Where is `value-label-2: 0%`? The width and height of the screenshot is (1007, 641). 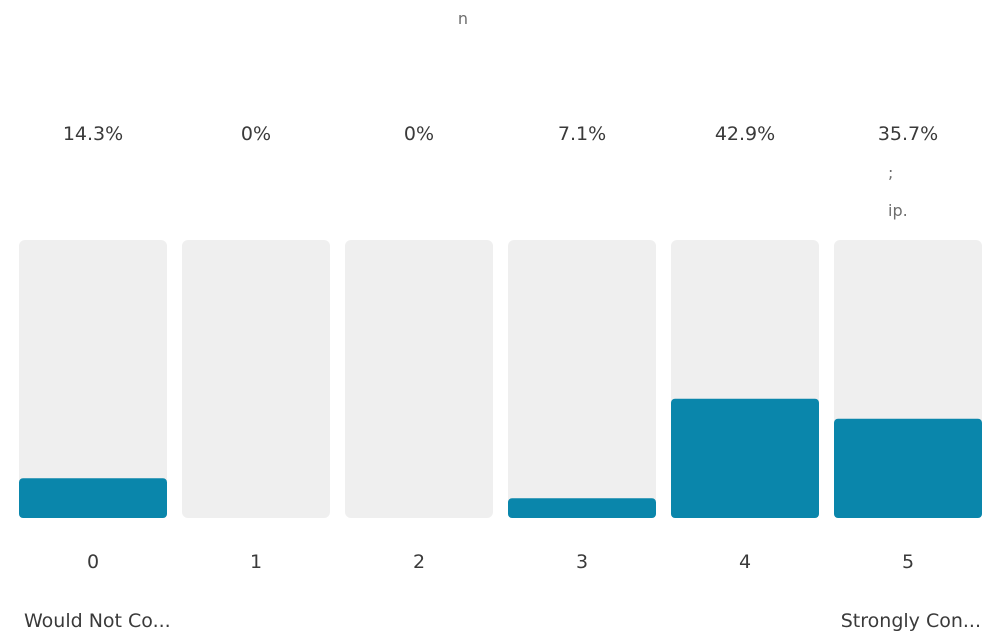
value-label-2: 0% is located at coordinates (419, 134).